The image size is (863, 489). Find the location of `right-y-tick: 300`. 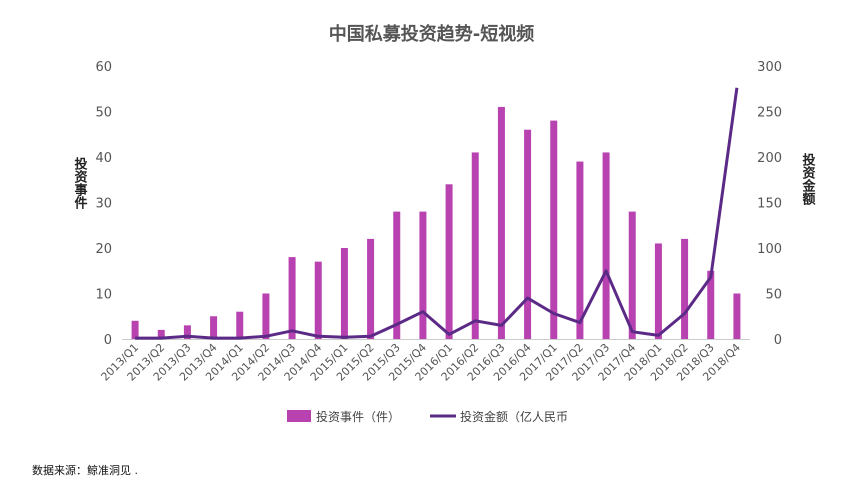

right-y-tick: 300 is located at coordinates (769, 67).